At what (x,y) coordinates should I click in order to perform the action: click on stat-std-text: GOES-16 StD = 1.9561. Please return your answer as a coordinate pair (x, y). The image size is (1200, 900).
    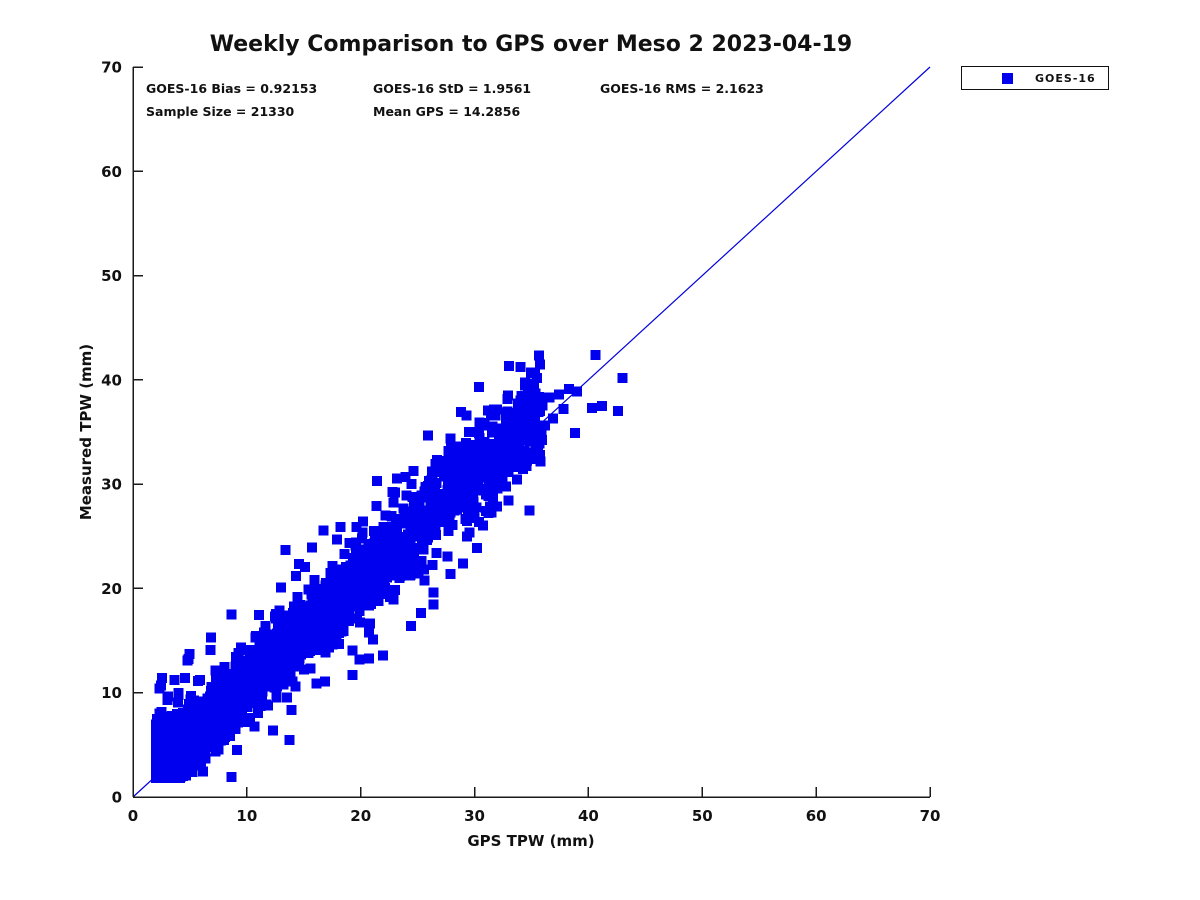
    Looking at the image, I should click on (452, 88).